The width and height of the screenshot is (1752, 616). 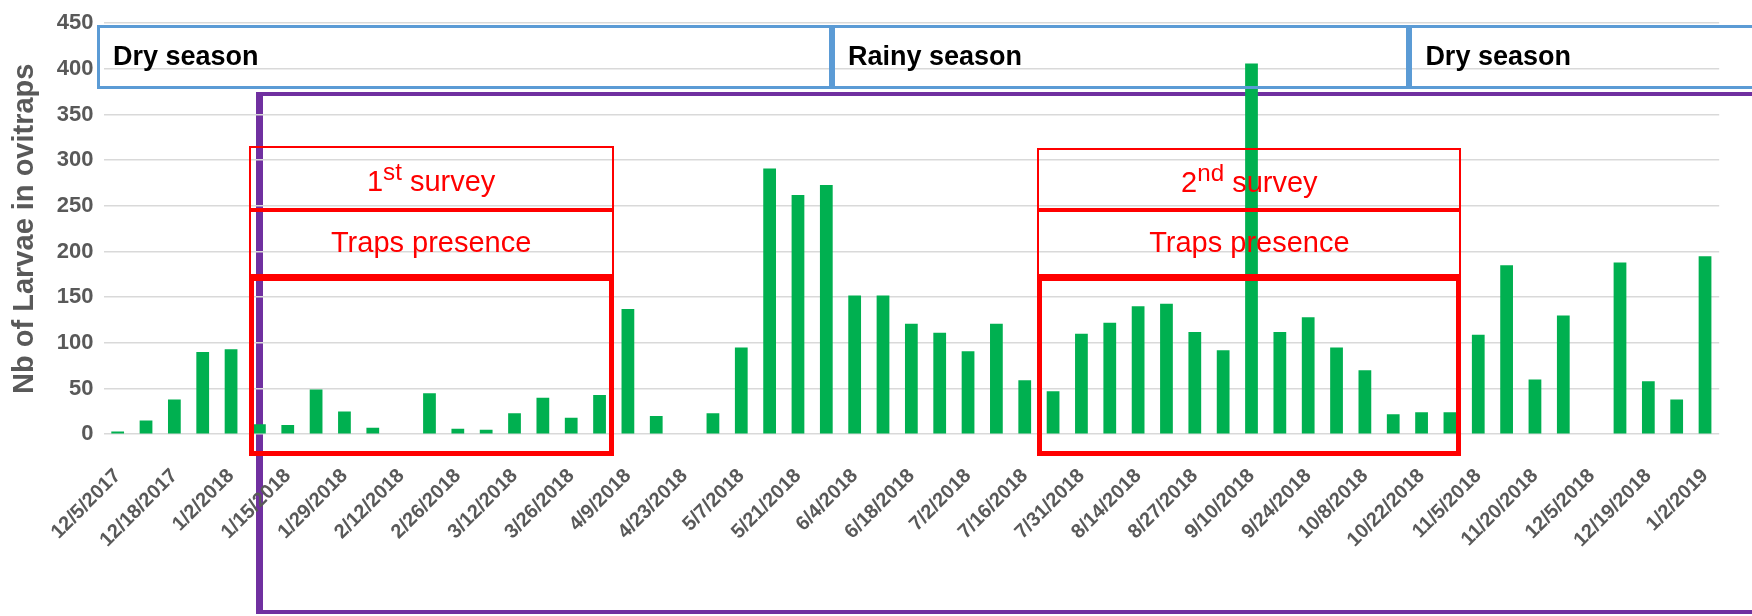 I want to click on y-tick-label: 150, so click(x=75, y=296).